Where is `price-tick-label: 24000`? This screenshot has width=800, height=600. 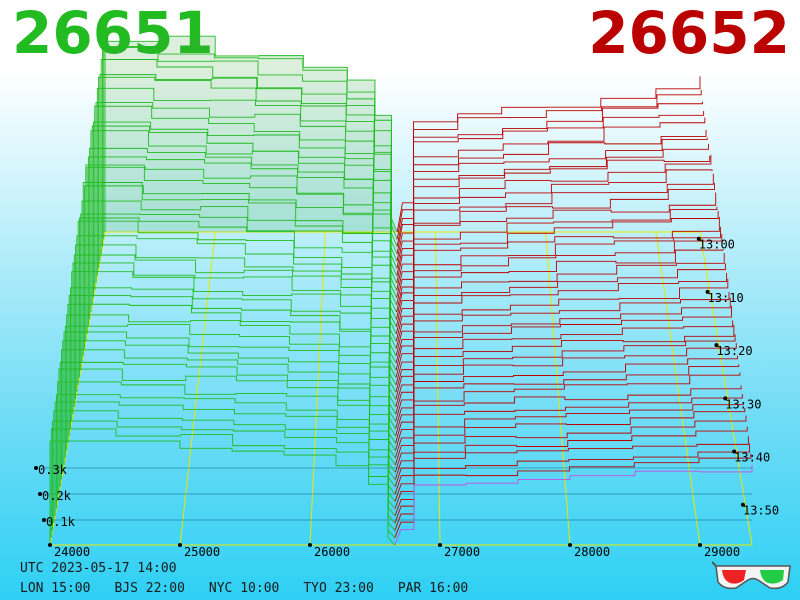 price-tick-label: 24000 is located at coordinates (72, 552).